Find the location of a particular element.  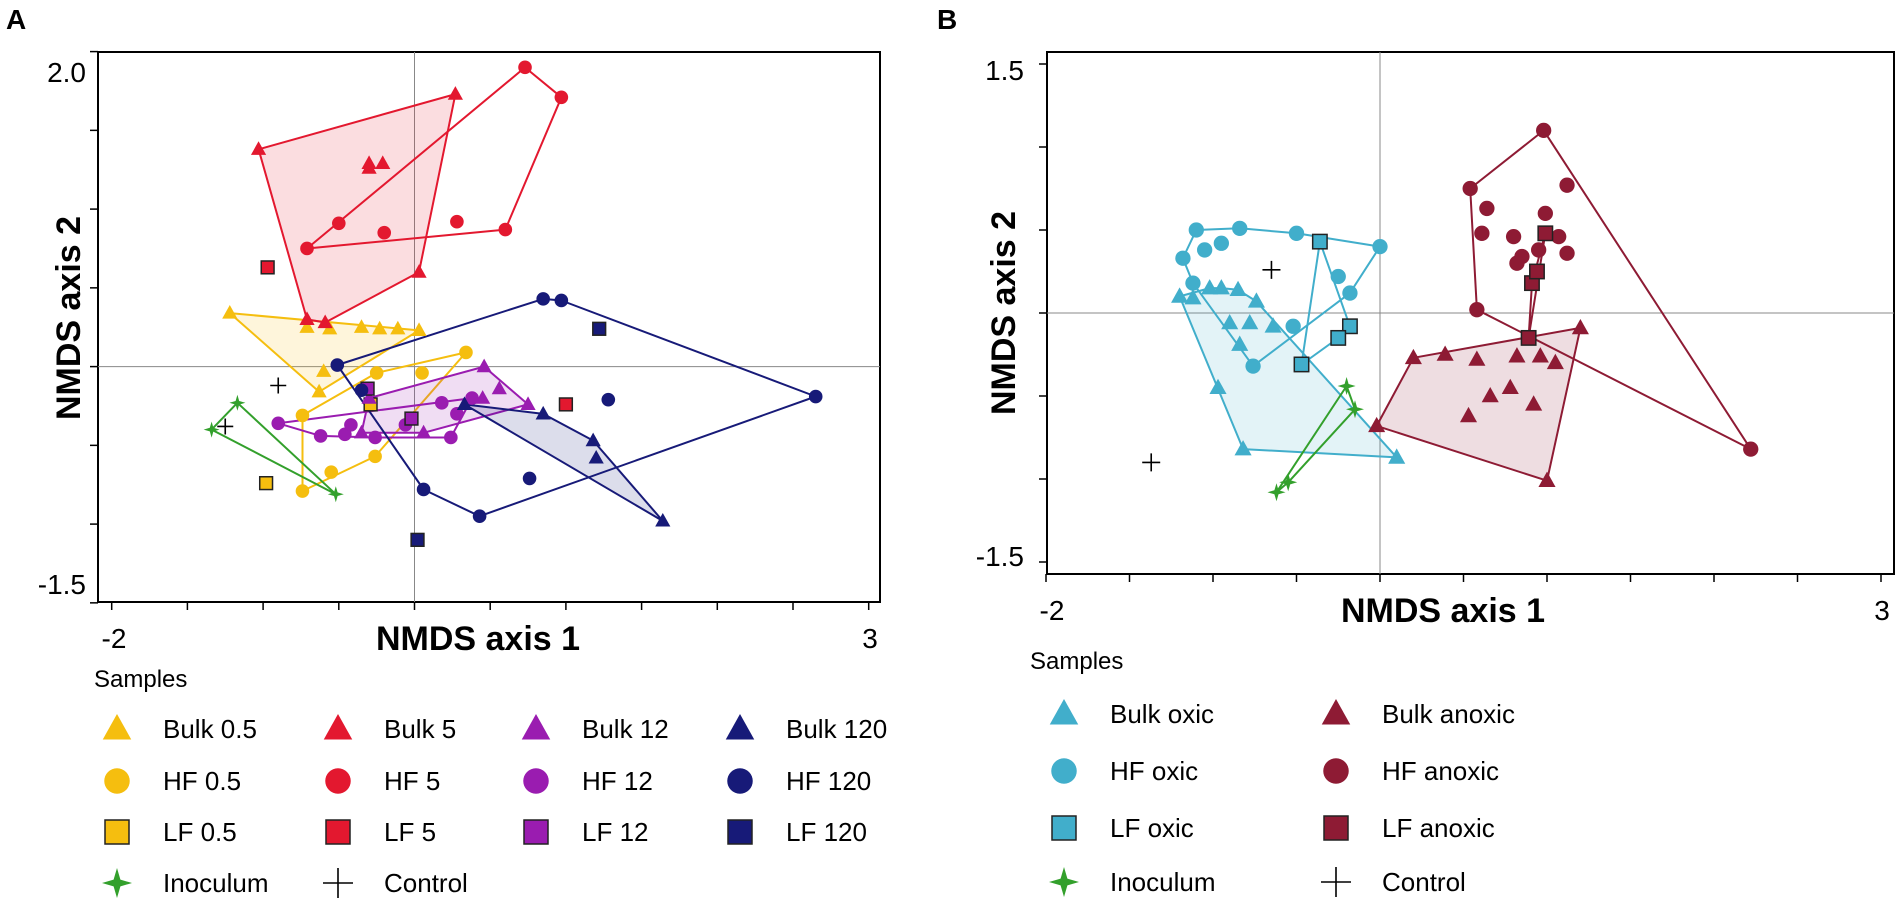

legend-a-item: LF 0.5 is located at coordinates (167, 832).